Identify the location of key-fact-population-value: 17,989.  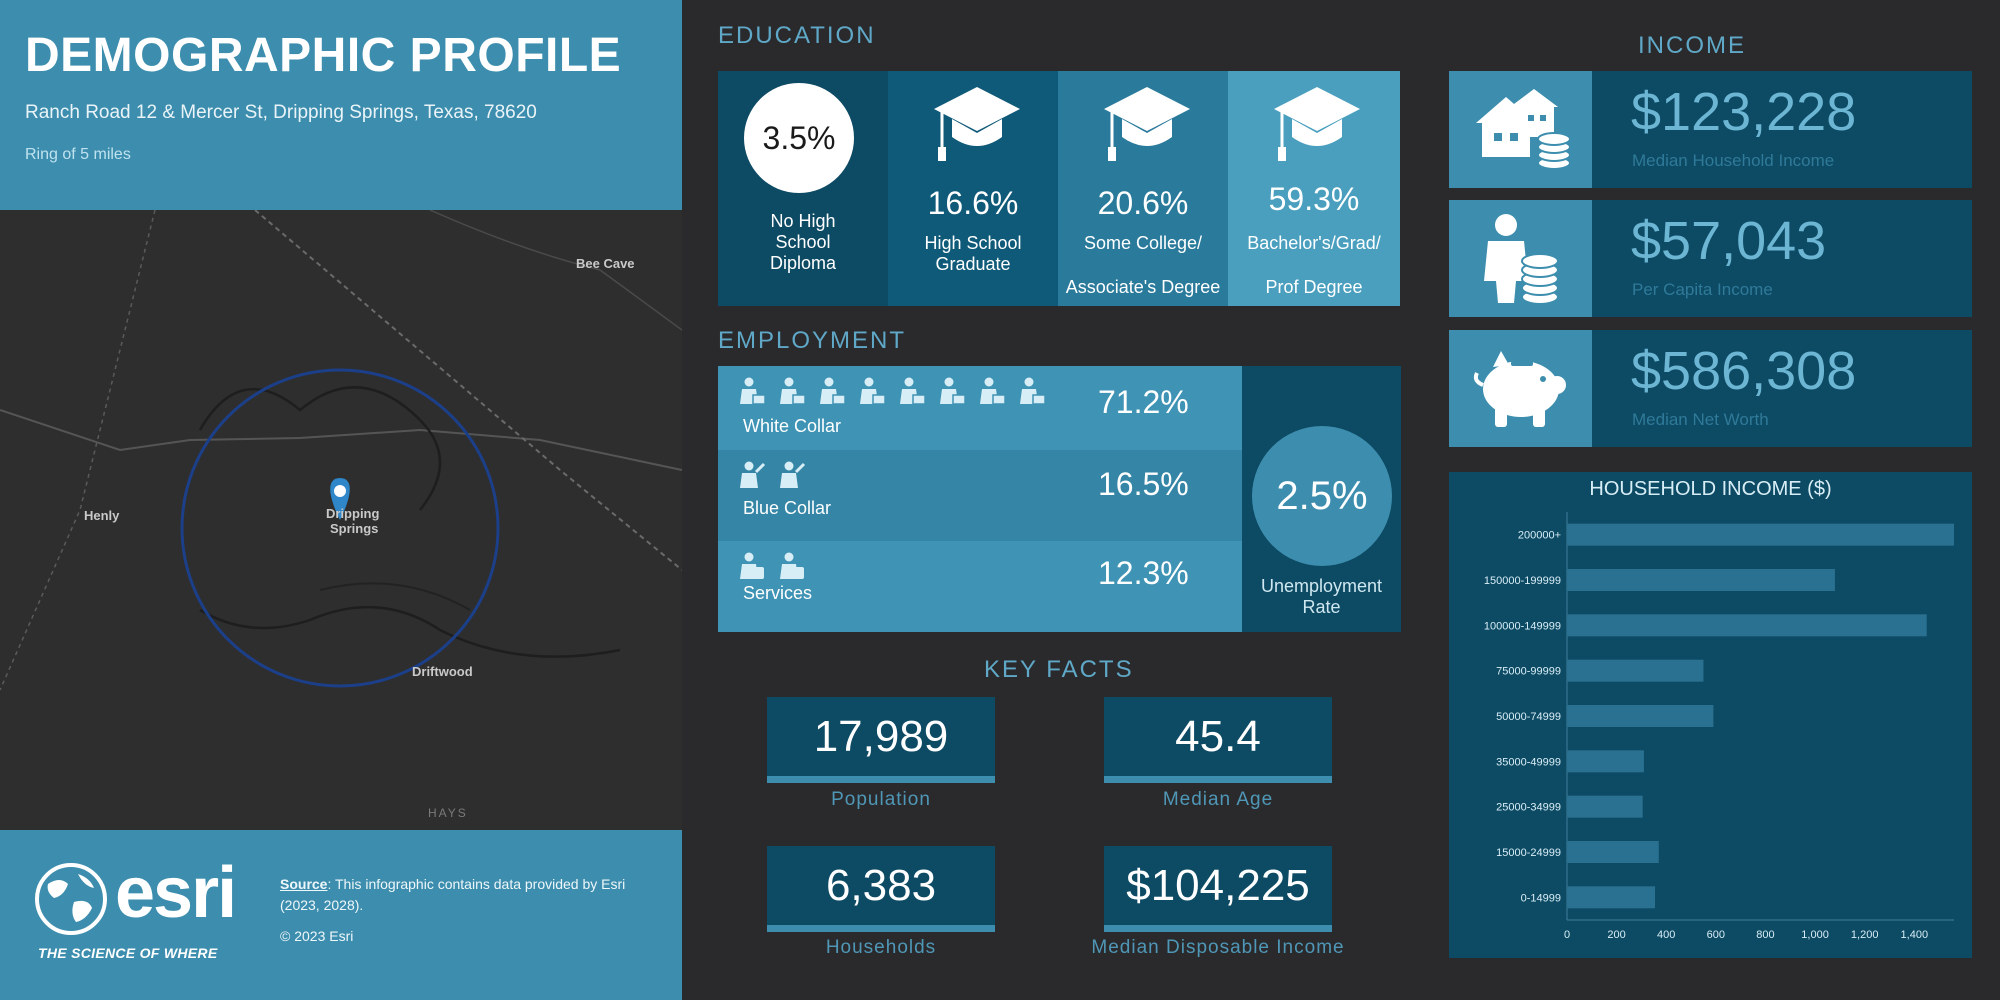
(881, 740).